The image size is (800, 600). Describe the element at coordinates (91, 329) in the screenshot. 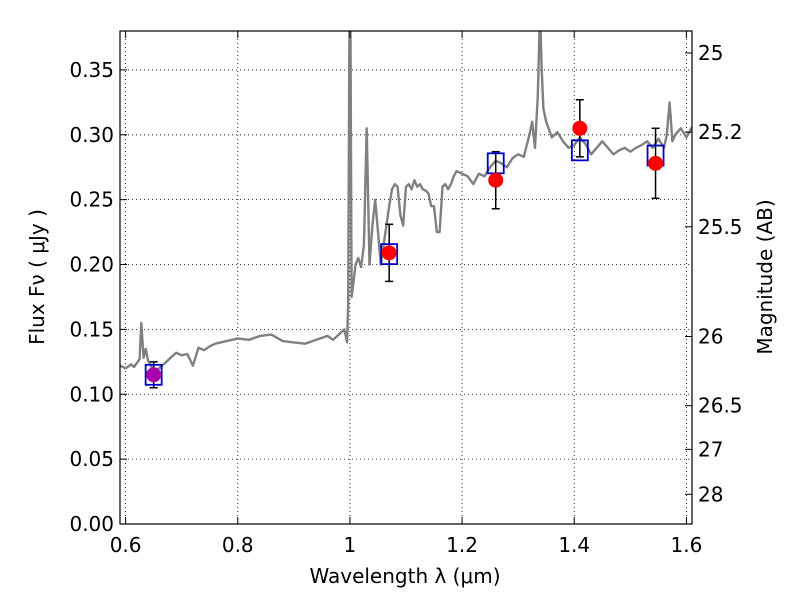

I see `y-tick-label: 0.15` at that location.